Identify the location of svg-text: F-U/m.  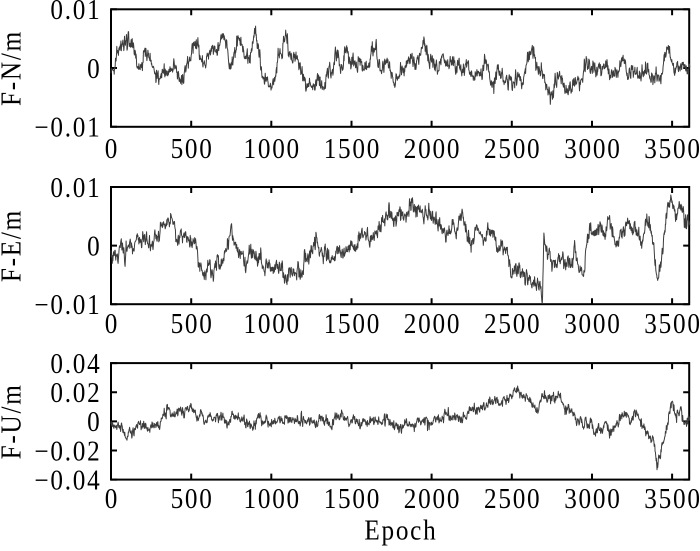
(13, 421).